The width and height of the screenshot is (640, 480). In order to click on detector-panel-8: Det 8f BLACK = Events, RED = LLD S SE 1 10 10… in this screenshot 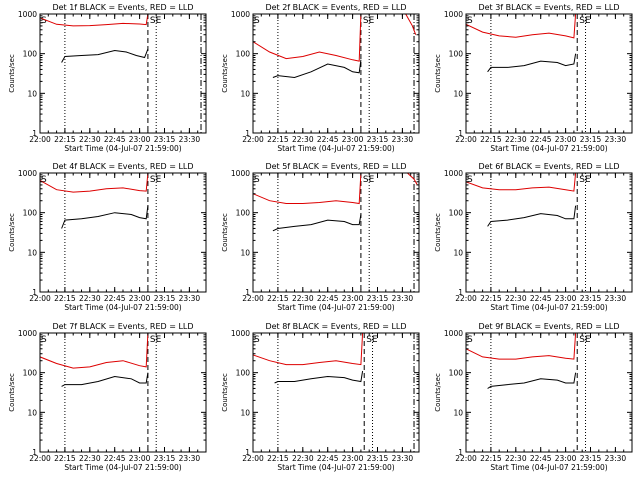, I will do `click(320, 397)`.